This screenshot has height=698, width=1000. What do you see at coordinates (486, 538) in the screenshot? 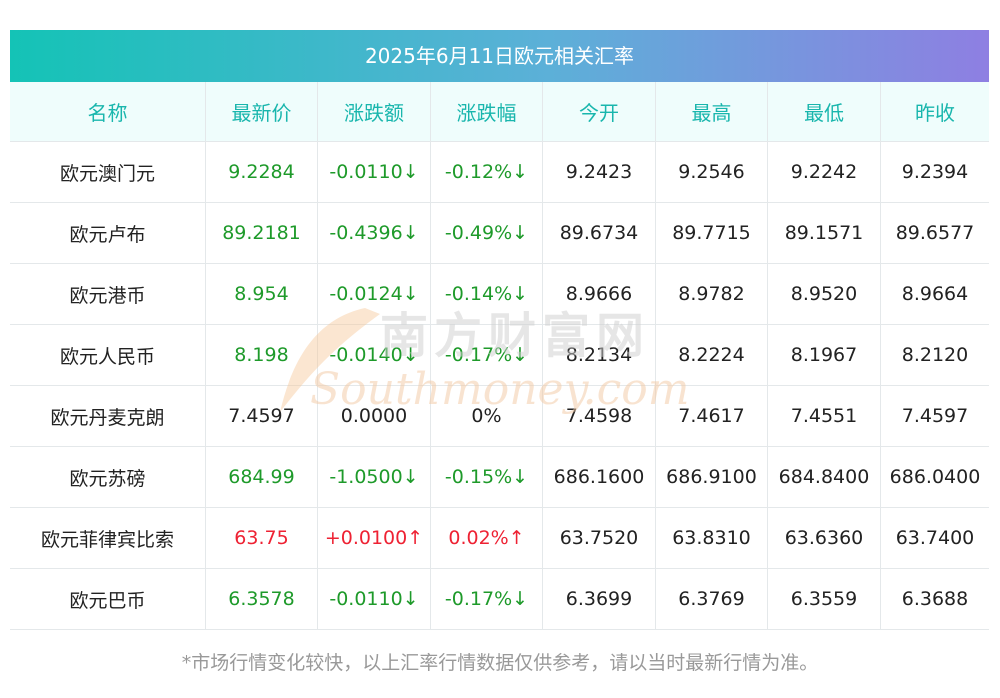
I see `cell-pct: 0.02%↑` at bounding box center [486, 538].